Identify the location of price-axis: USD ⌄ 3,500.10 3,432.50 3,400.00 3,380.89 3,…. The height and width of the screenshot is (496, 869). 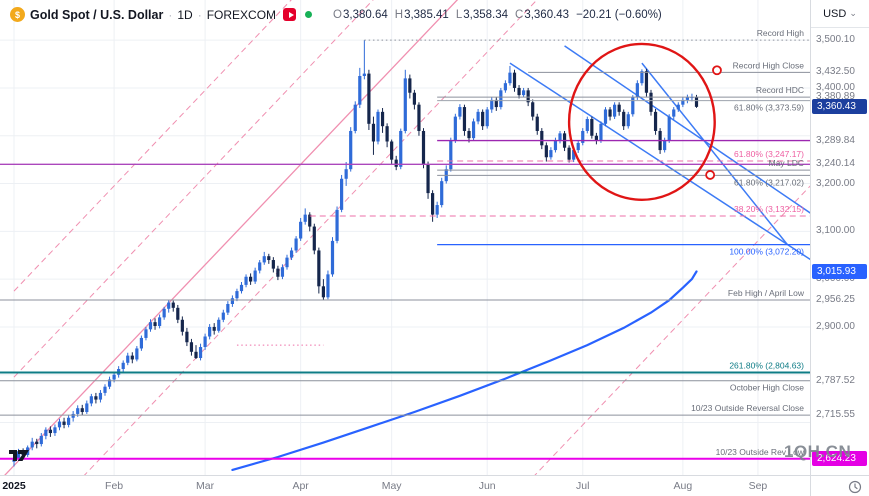
(839, 237).